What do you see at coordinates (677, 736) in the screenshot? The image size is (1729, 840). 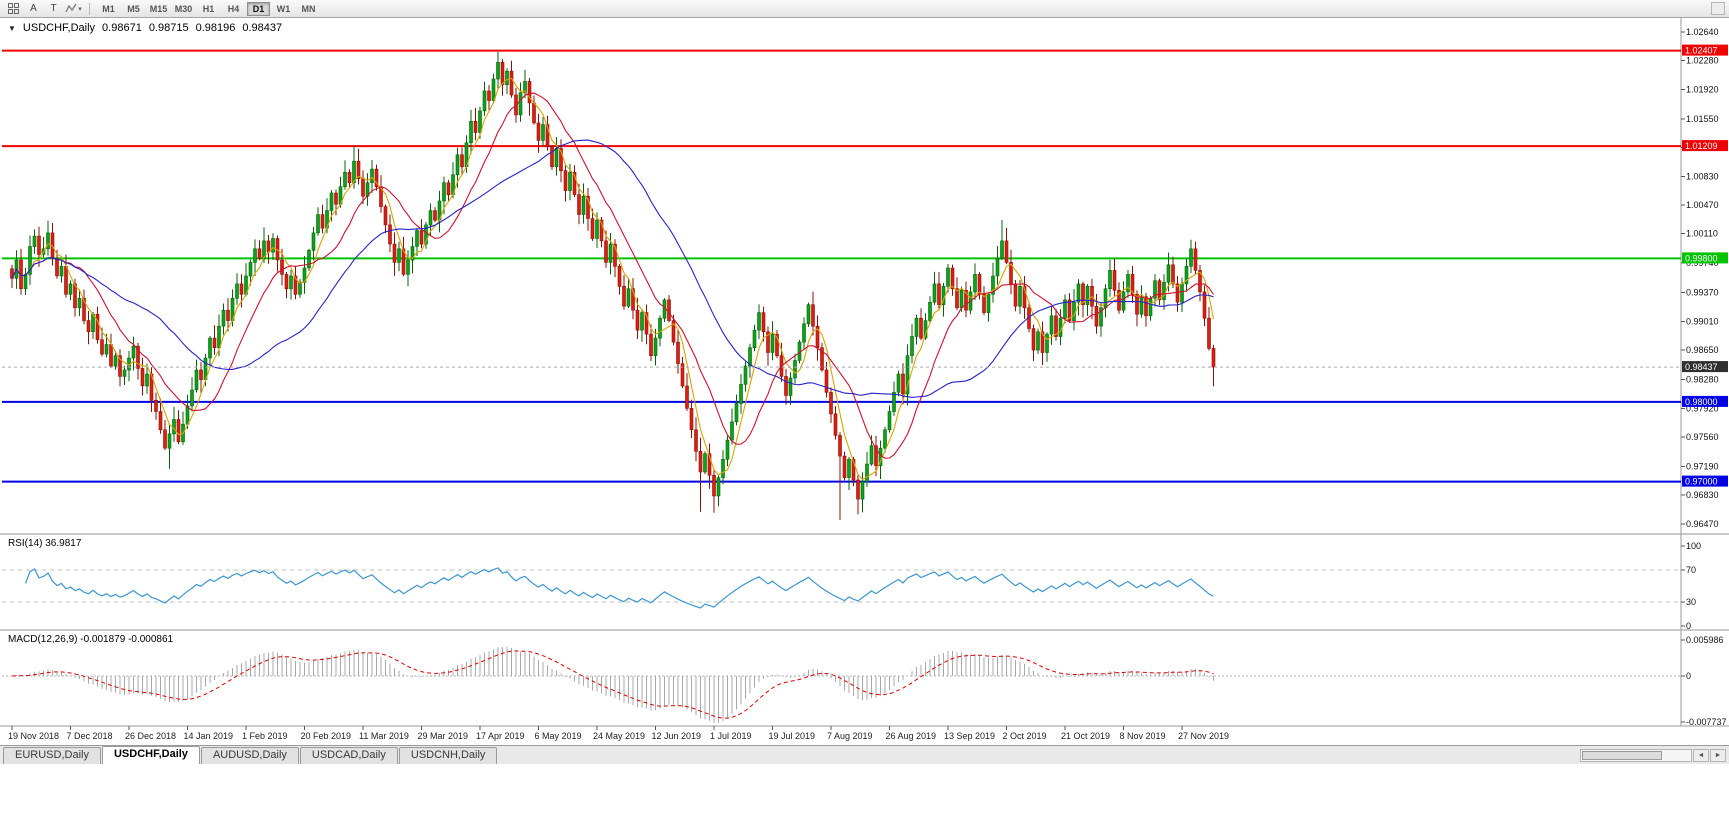 I see `date-axis-label: 12 Jun 2019` at bounding box center [677, 736].